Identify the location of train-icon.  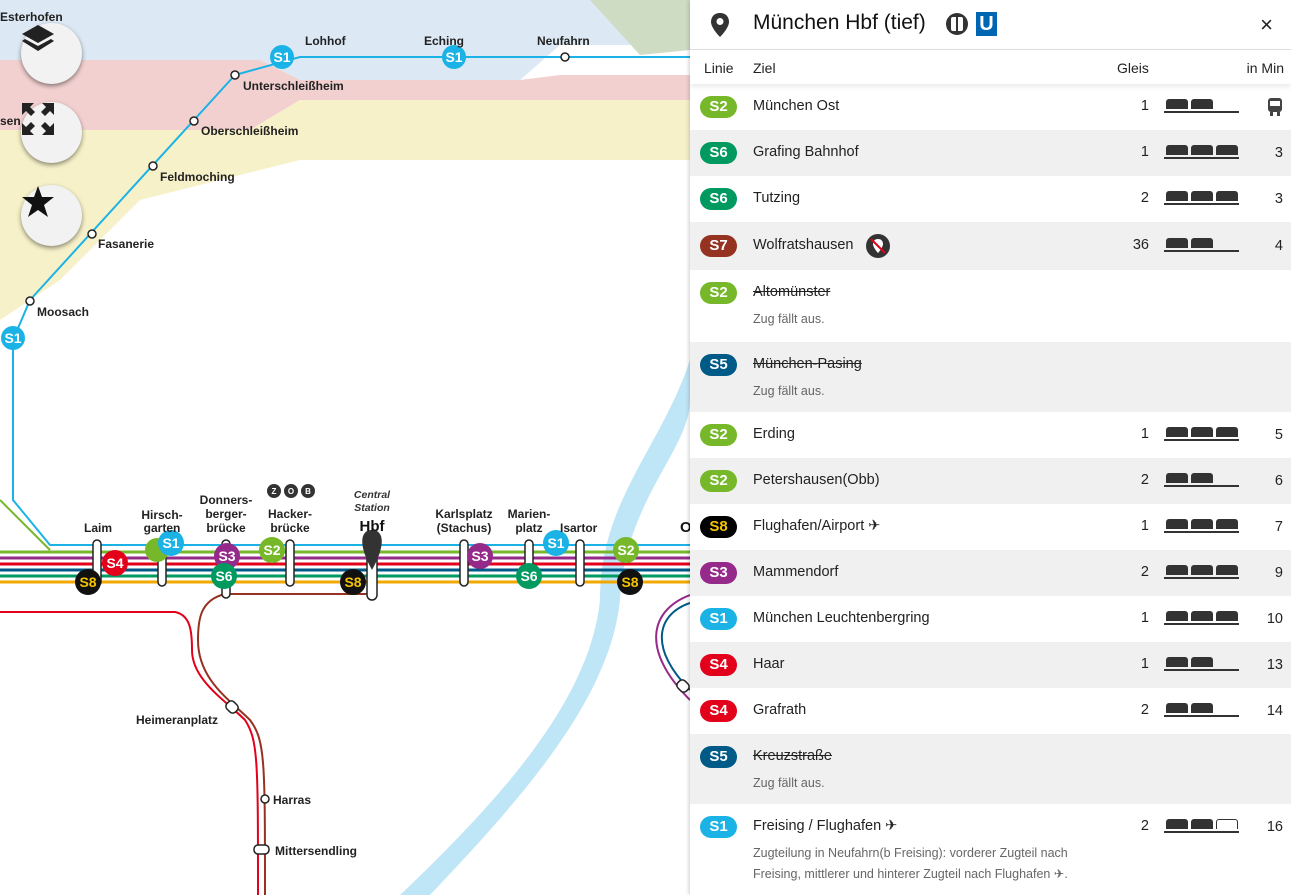
(1275, 107).